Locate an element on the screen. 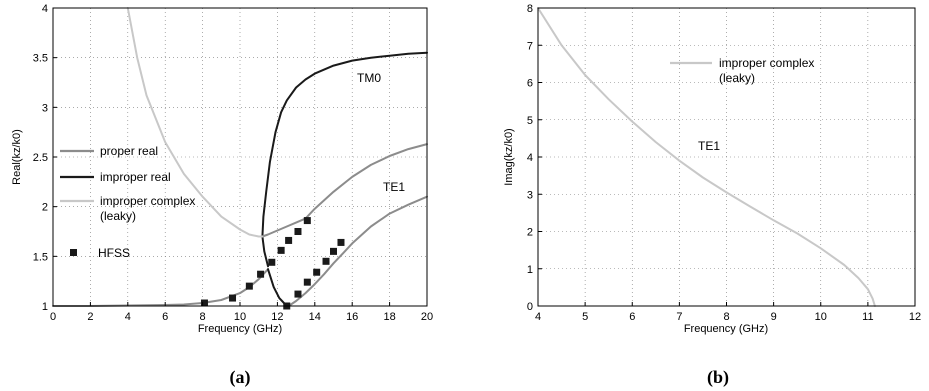 This screenshot has width=929, height=391. chart-a-xlabel: Frequency (GHz) is located at coordinates (240, 329).